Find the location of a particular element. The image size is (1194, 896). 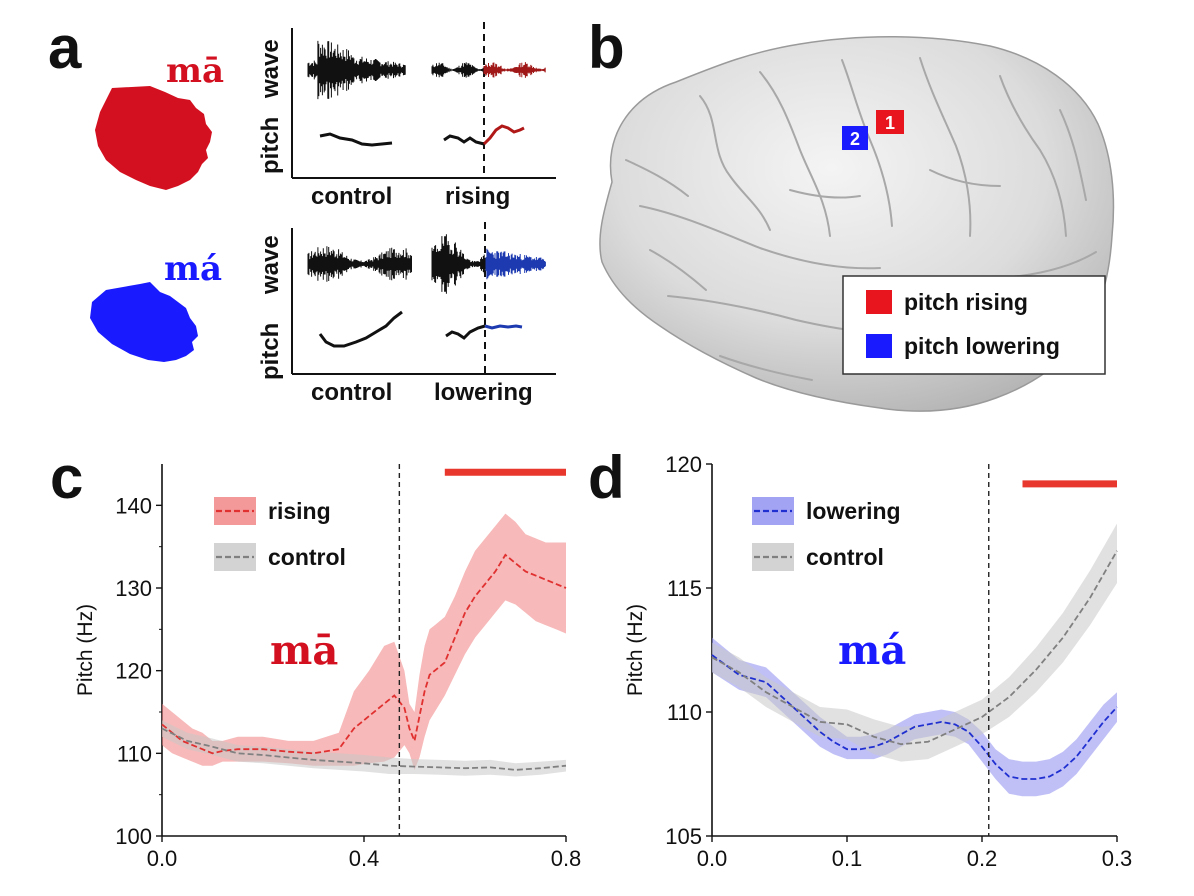

panel-d-legend-label-control: control is located at coordinates (845, 557).